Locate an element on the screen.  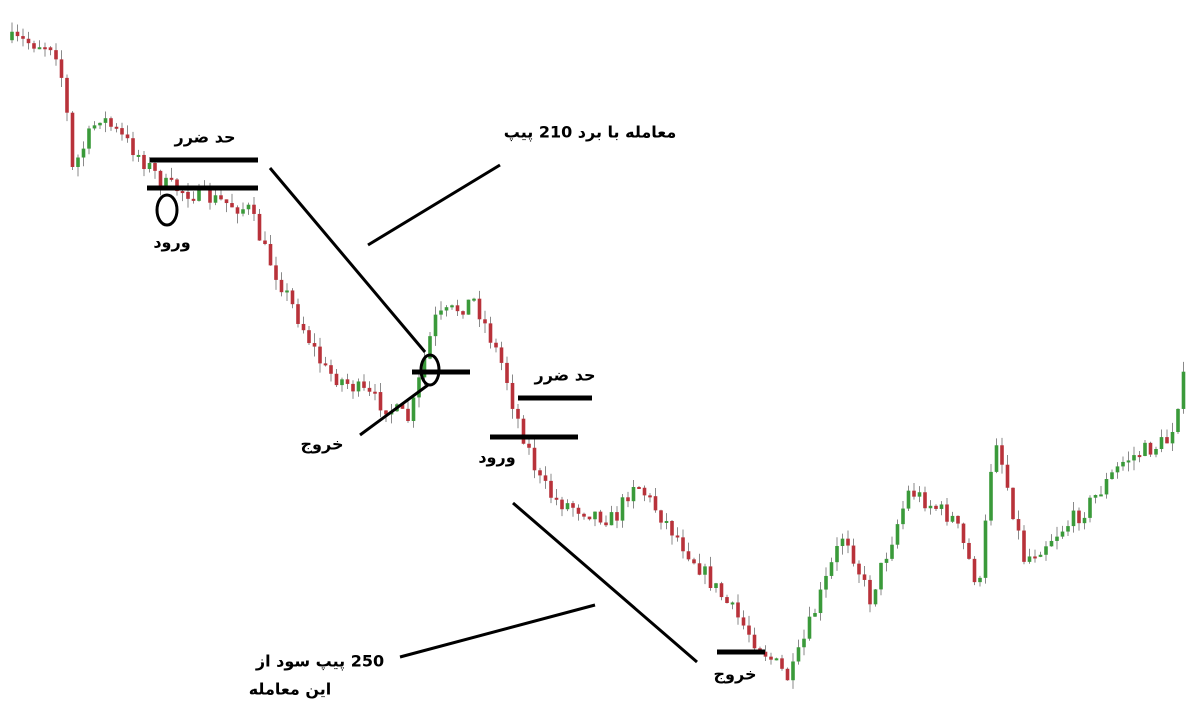
exit-circle is located at coordinates (430, 370).